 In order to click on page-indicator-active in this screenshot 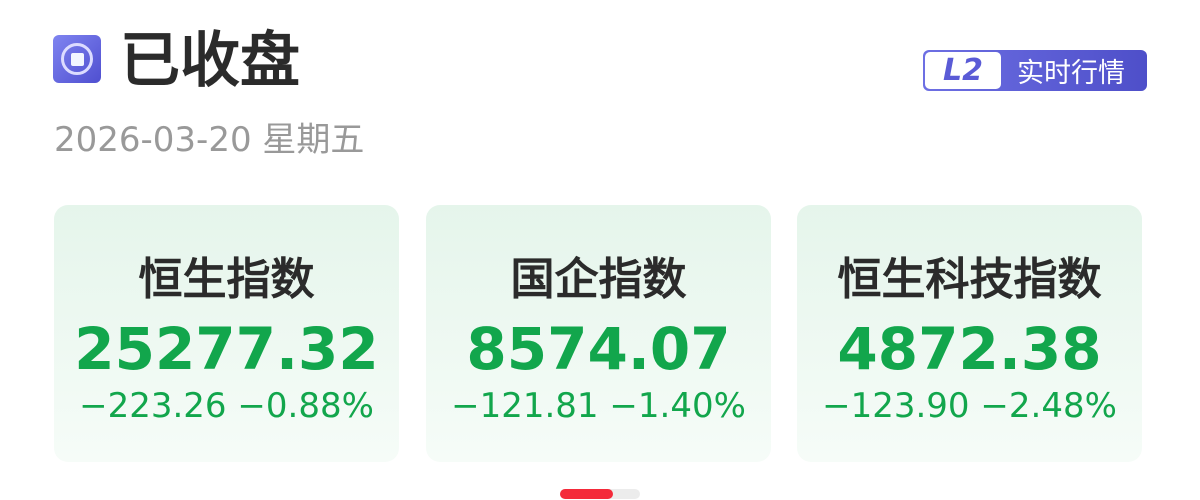, I will do `click(586, 494)`.